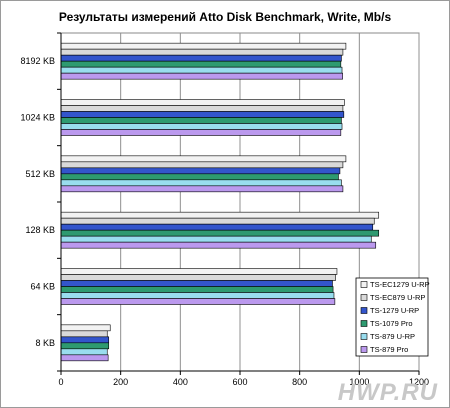  Describe the element at coordinates (397, 297) in the screenshot. I see `legend-label: TS-EC879 U-RP` at that location.